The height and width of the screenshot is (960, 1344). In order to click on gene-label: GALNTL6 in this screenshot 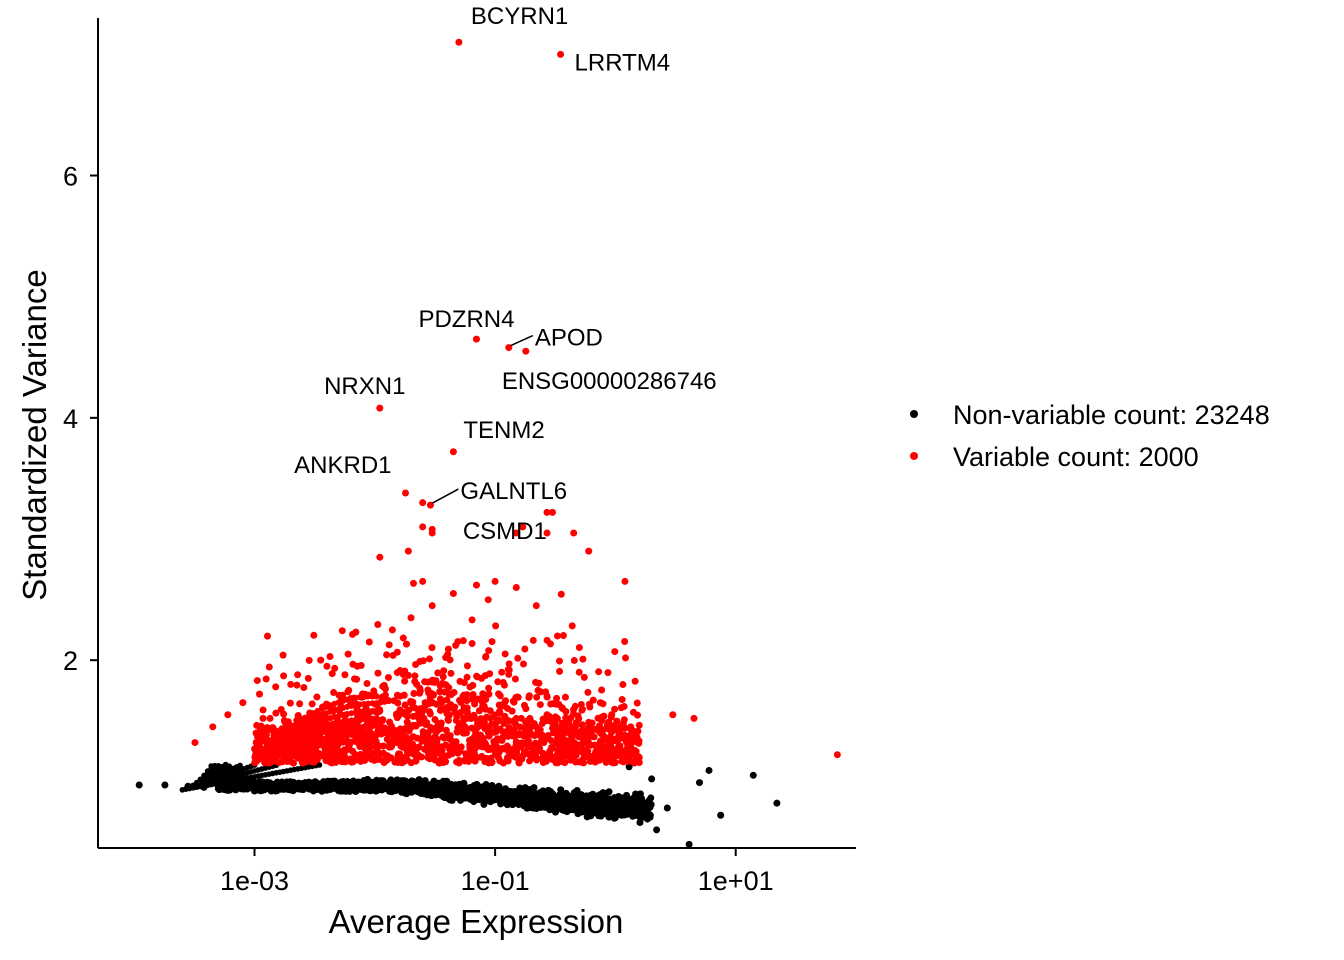, I will do `click(513, 491)`.